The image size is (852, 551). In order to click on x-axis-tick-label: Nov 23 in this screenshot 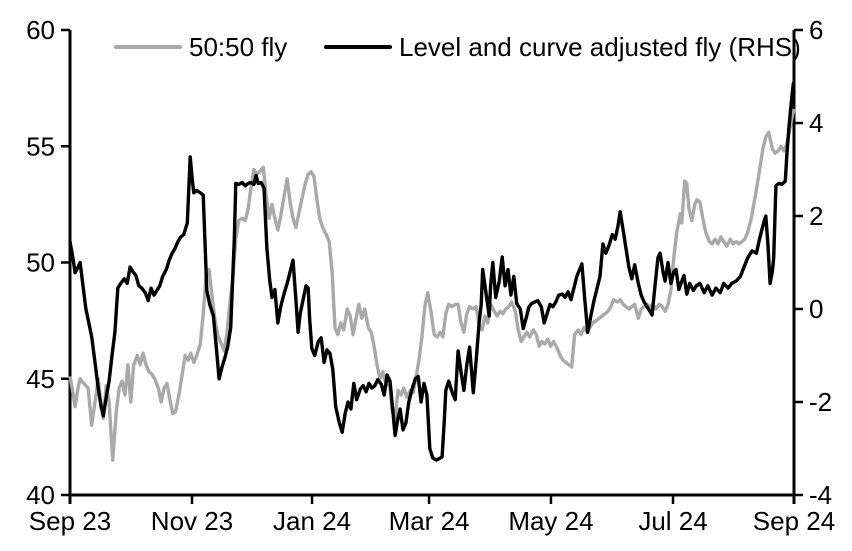, I will do `click(192, 521)`.